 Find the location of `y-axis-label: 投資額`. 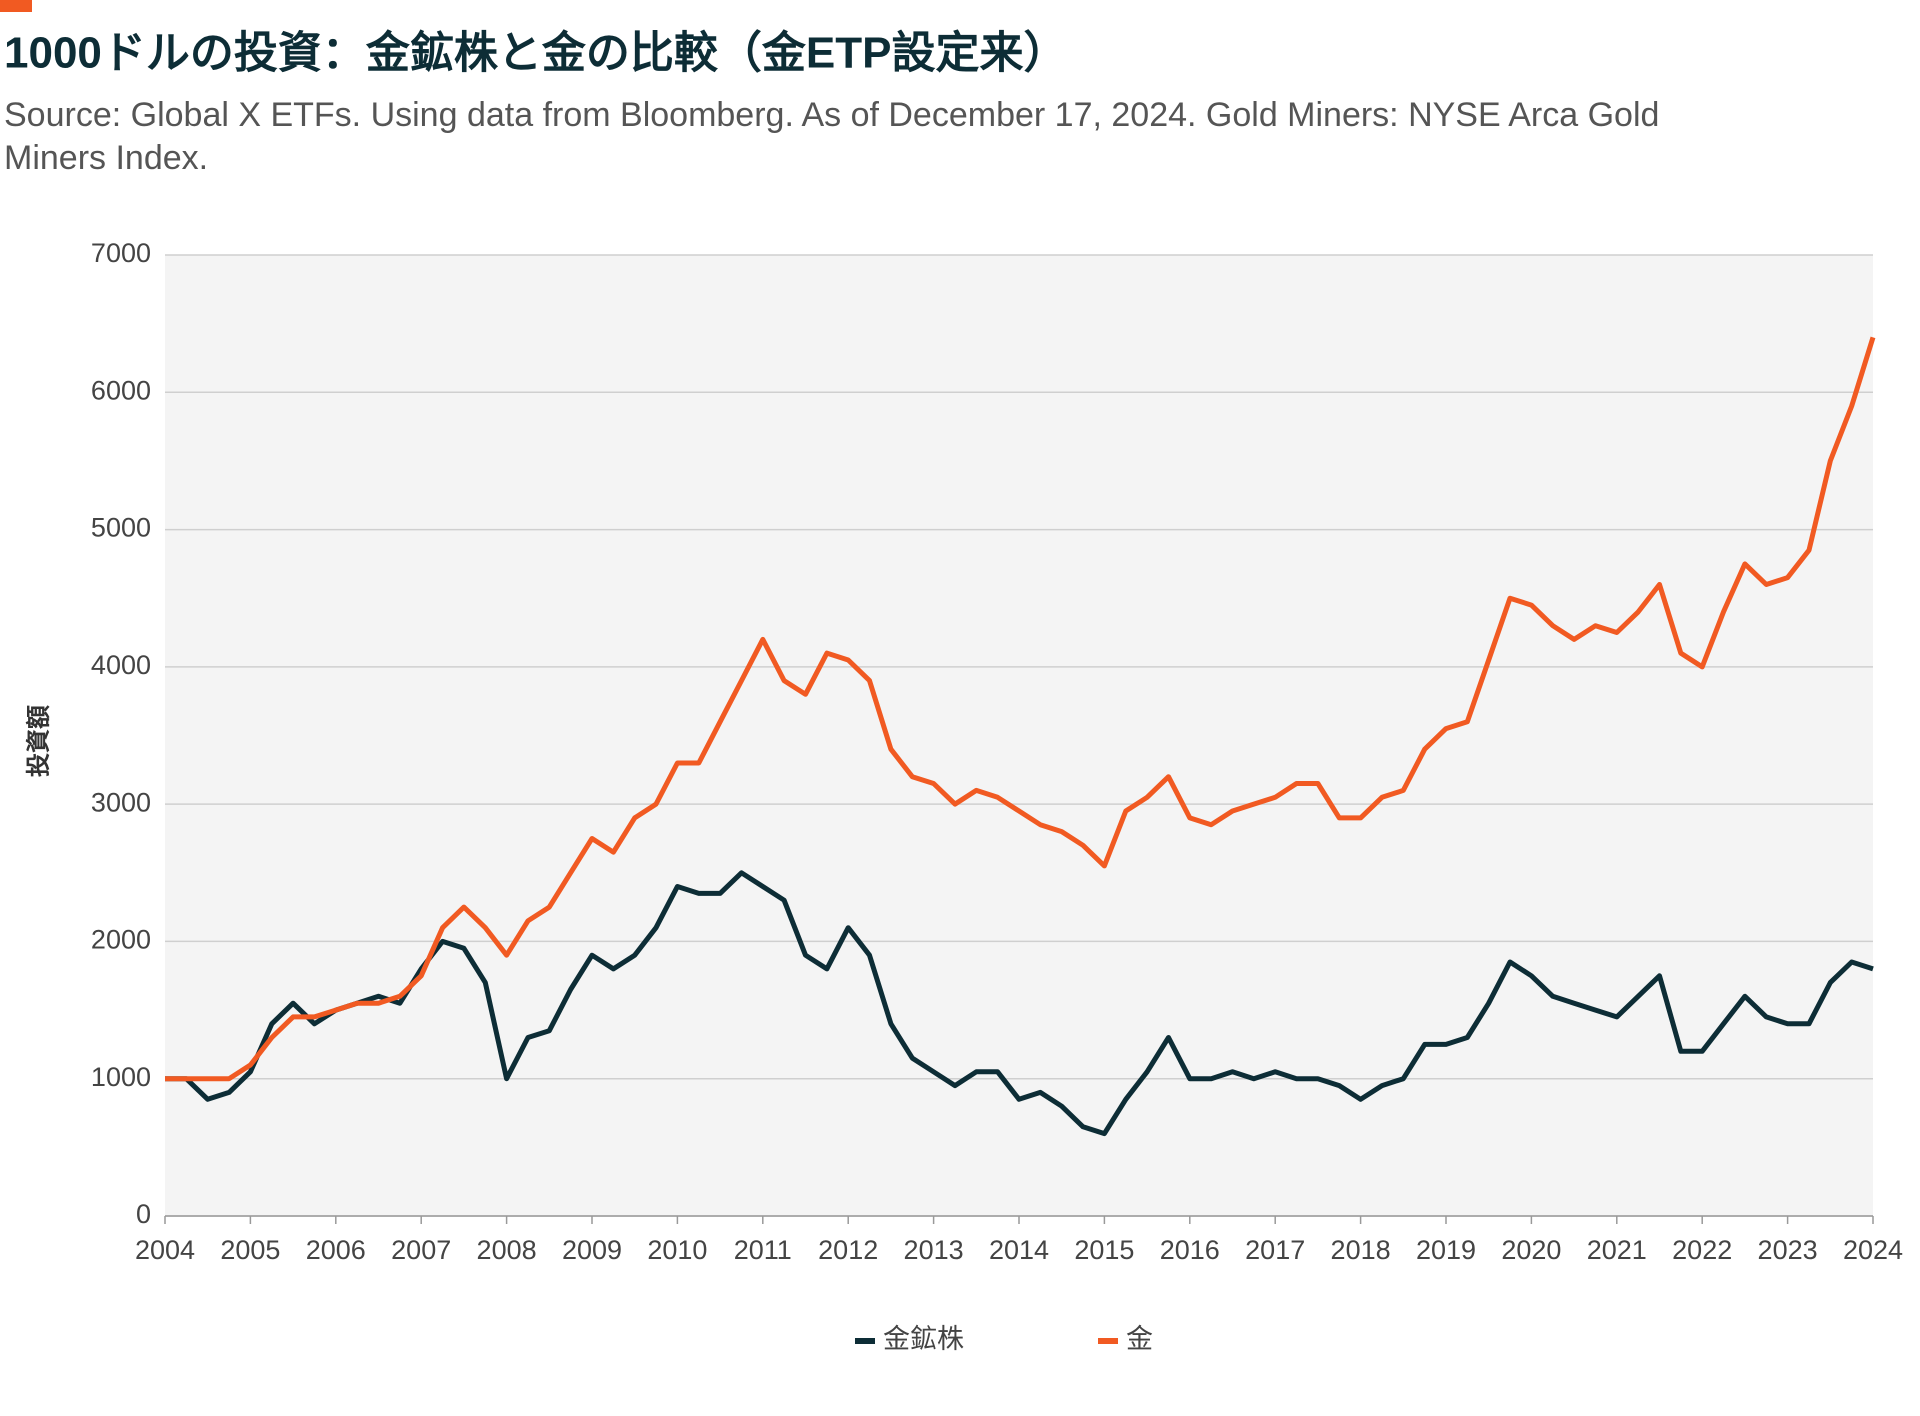

y-axis-label: 投資額 is located at coordinates (38, 741).